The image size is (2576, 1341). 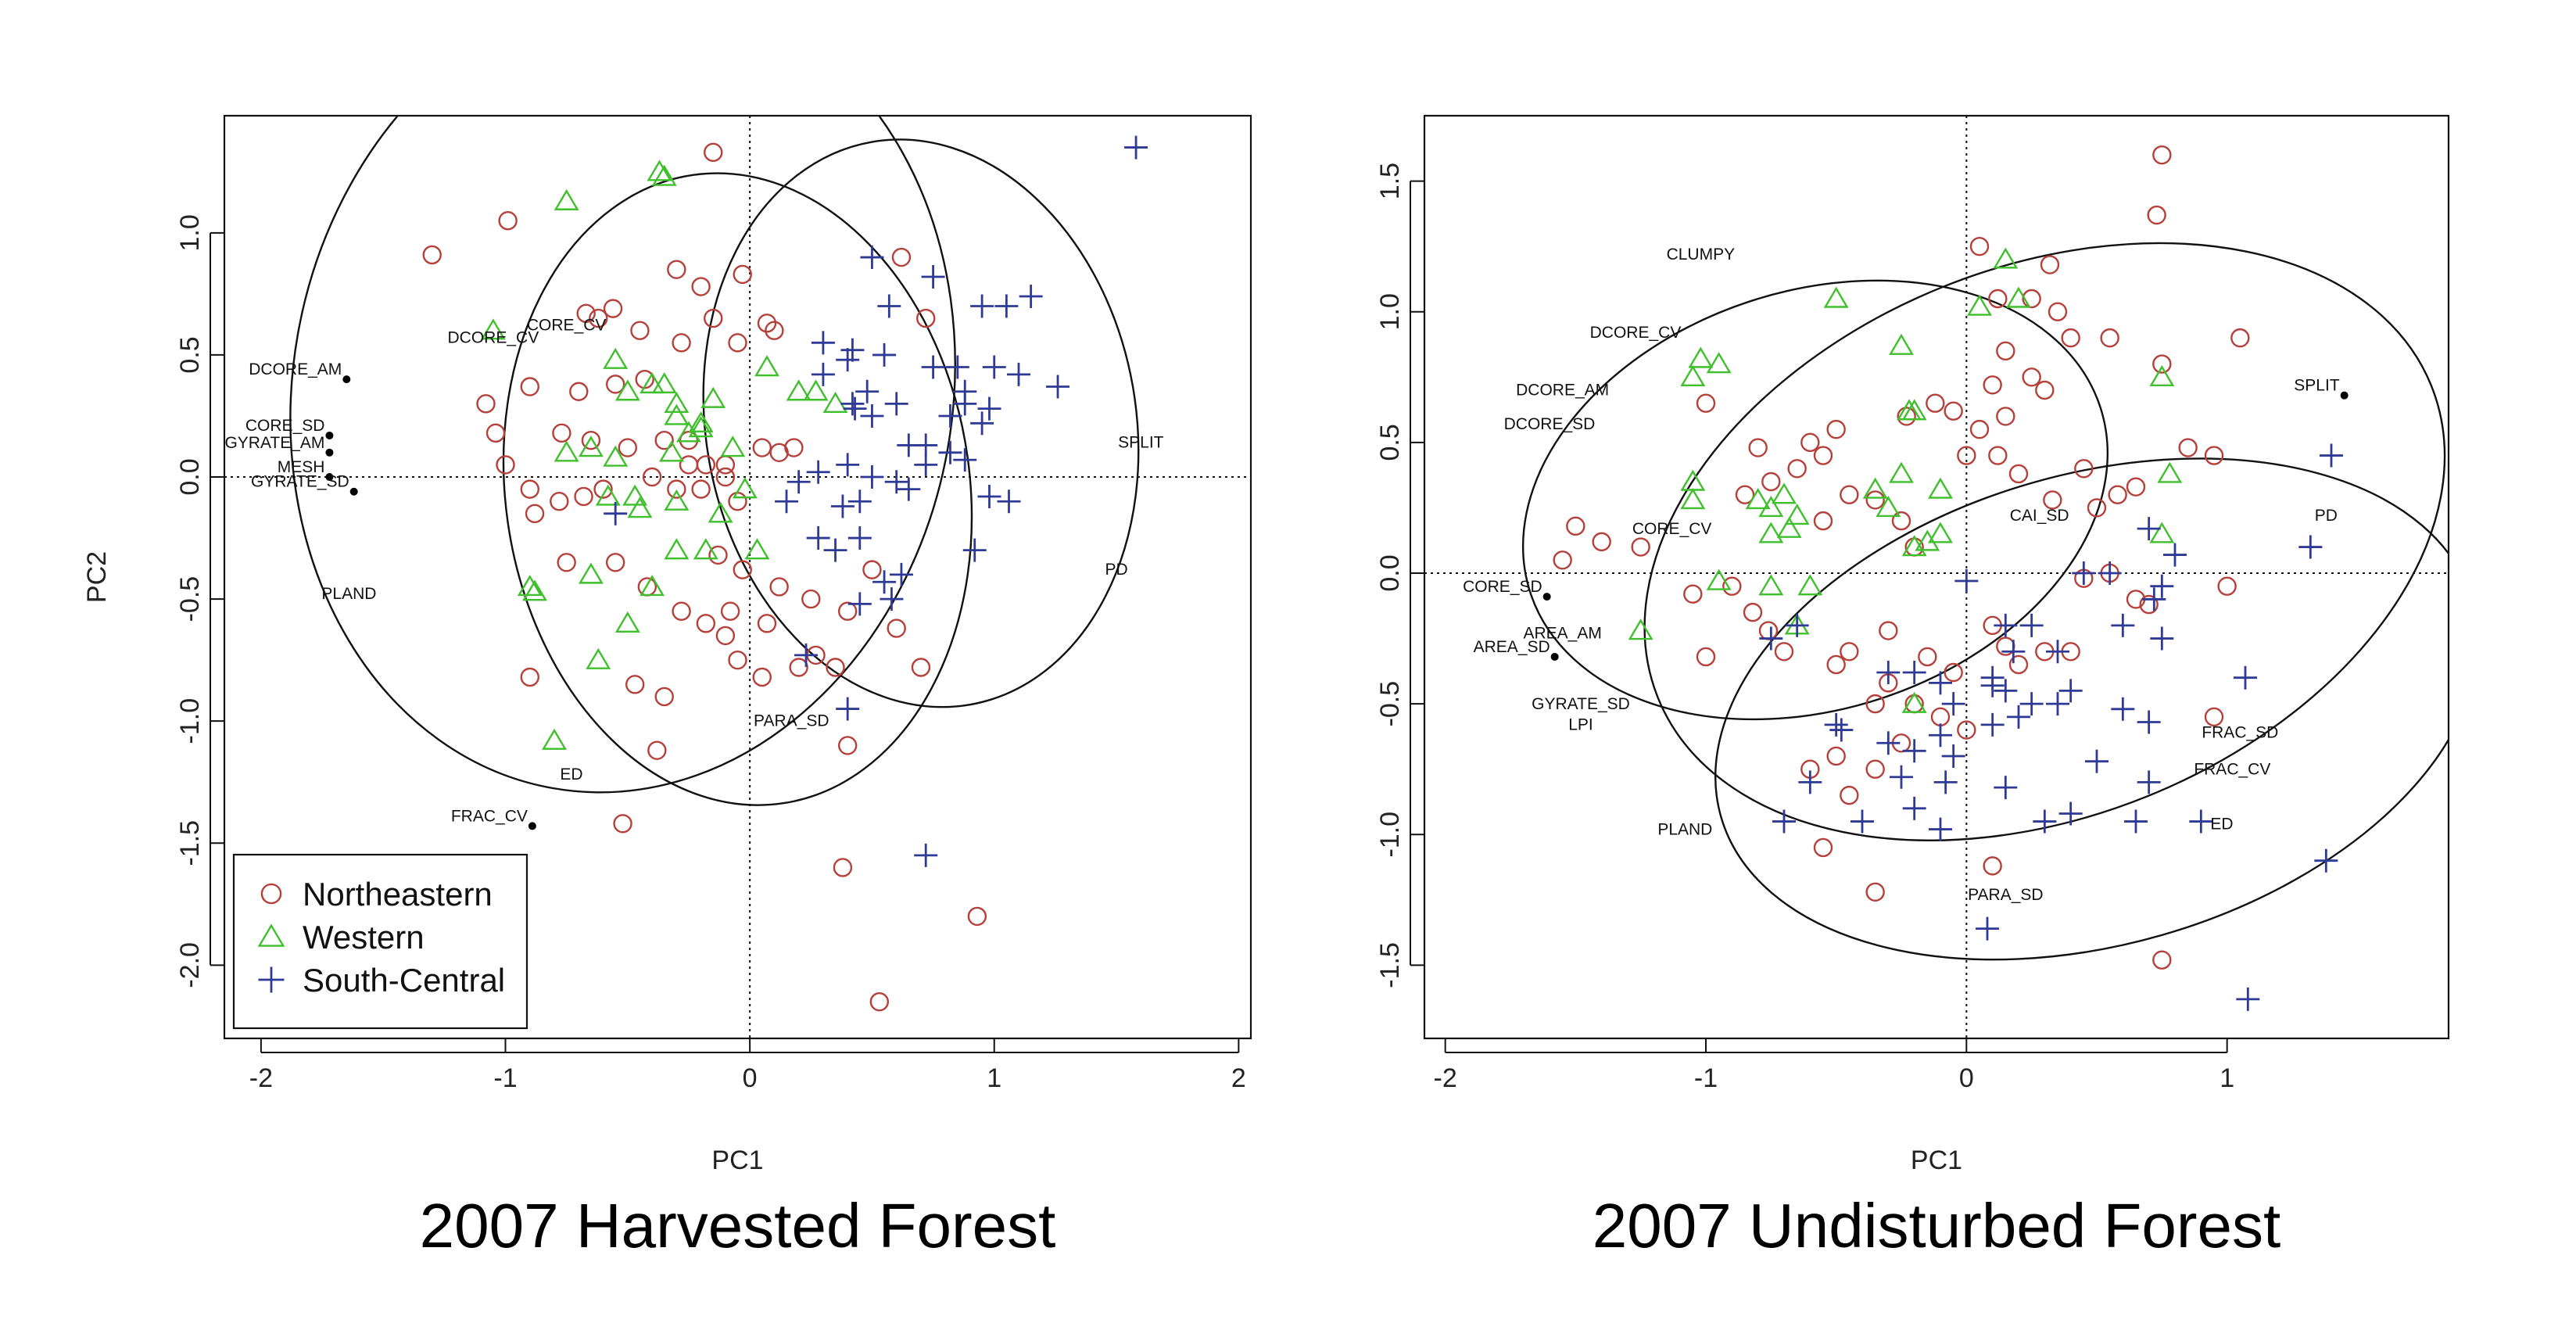 What do you see at coordinates (1512, 647) in the screenshot?
I see `variable-label: AREA_SD` at bounding box center [1512, 647].